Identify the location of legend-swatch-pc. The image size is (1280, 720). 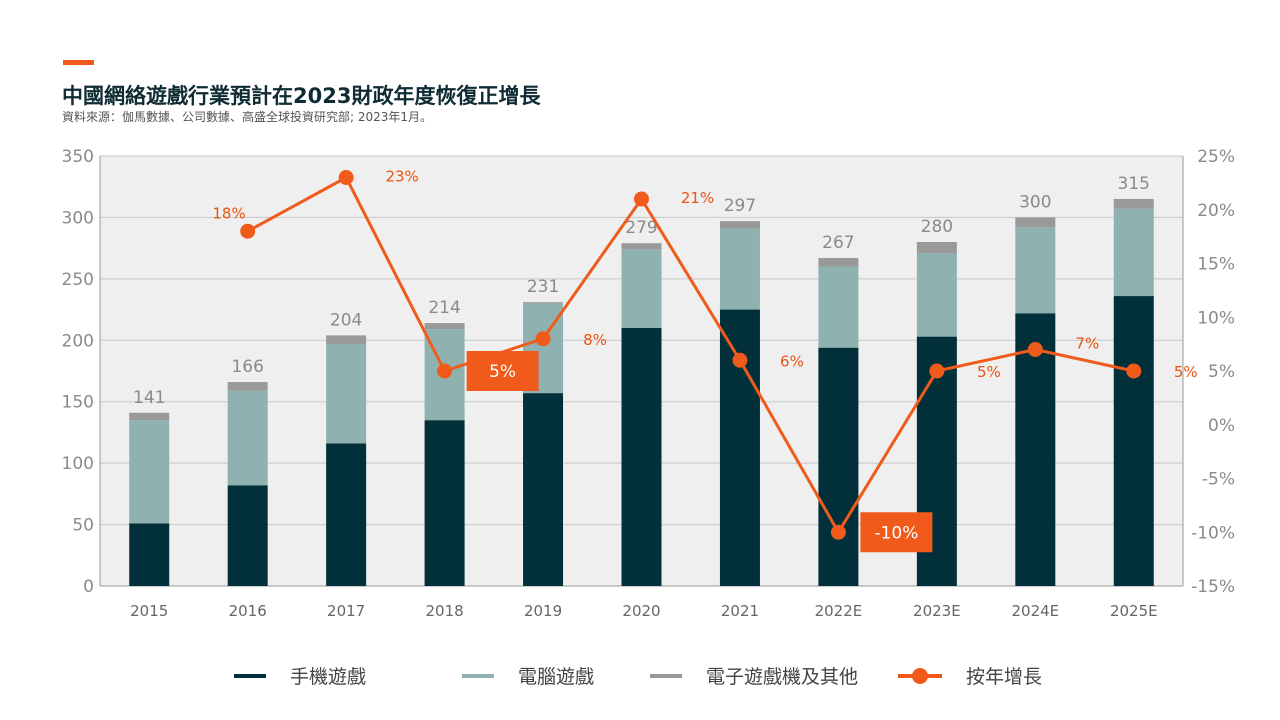
(478, 675).